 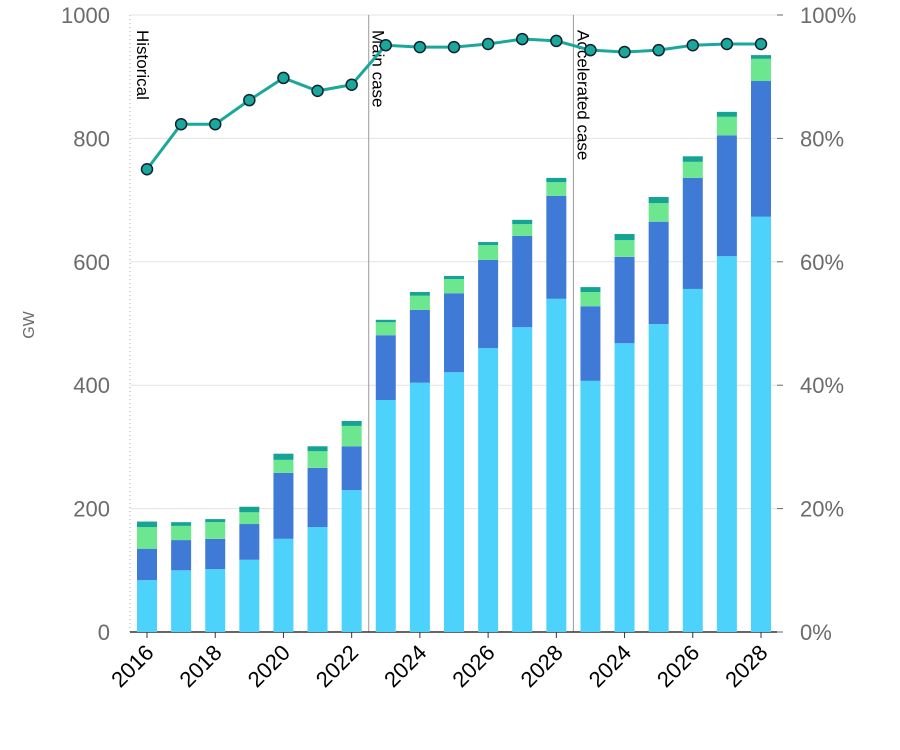 What do you see at coordinates (104, 632) in the screenshot?
I see `y-tick-label: 0` at bounding box center [104, 632].